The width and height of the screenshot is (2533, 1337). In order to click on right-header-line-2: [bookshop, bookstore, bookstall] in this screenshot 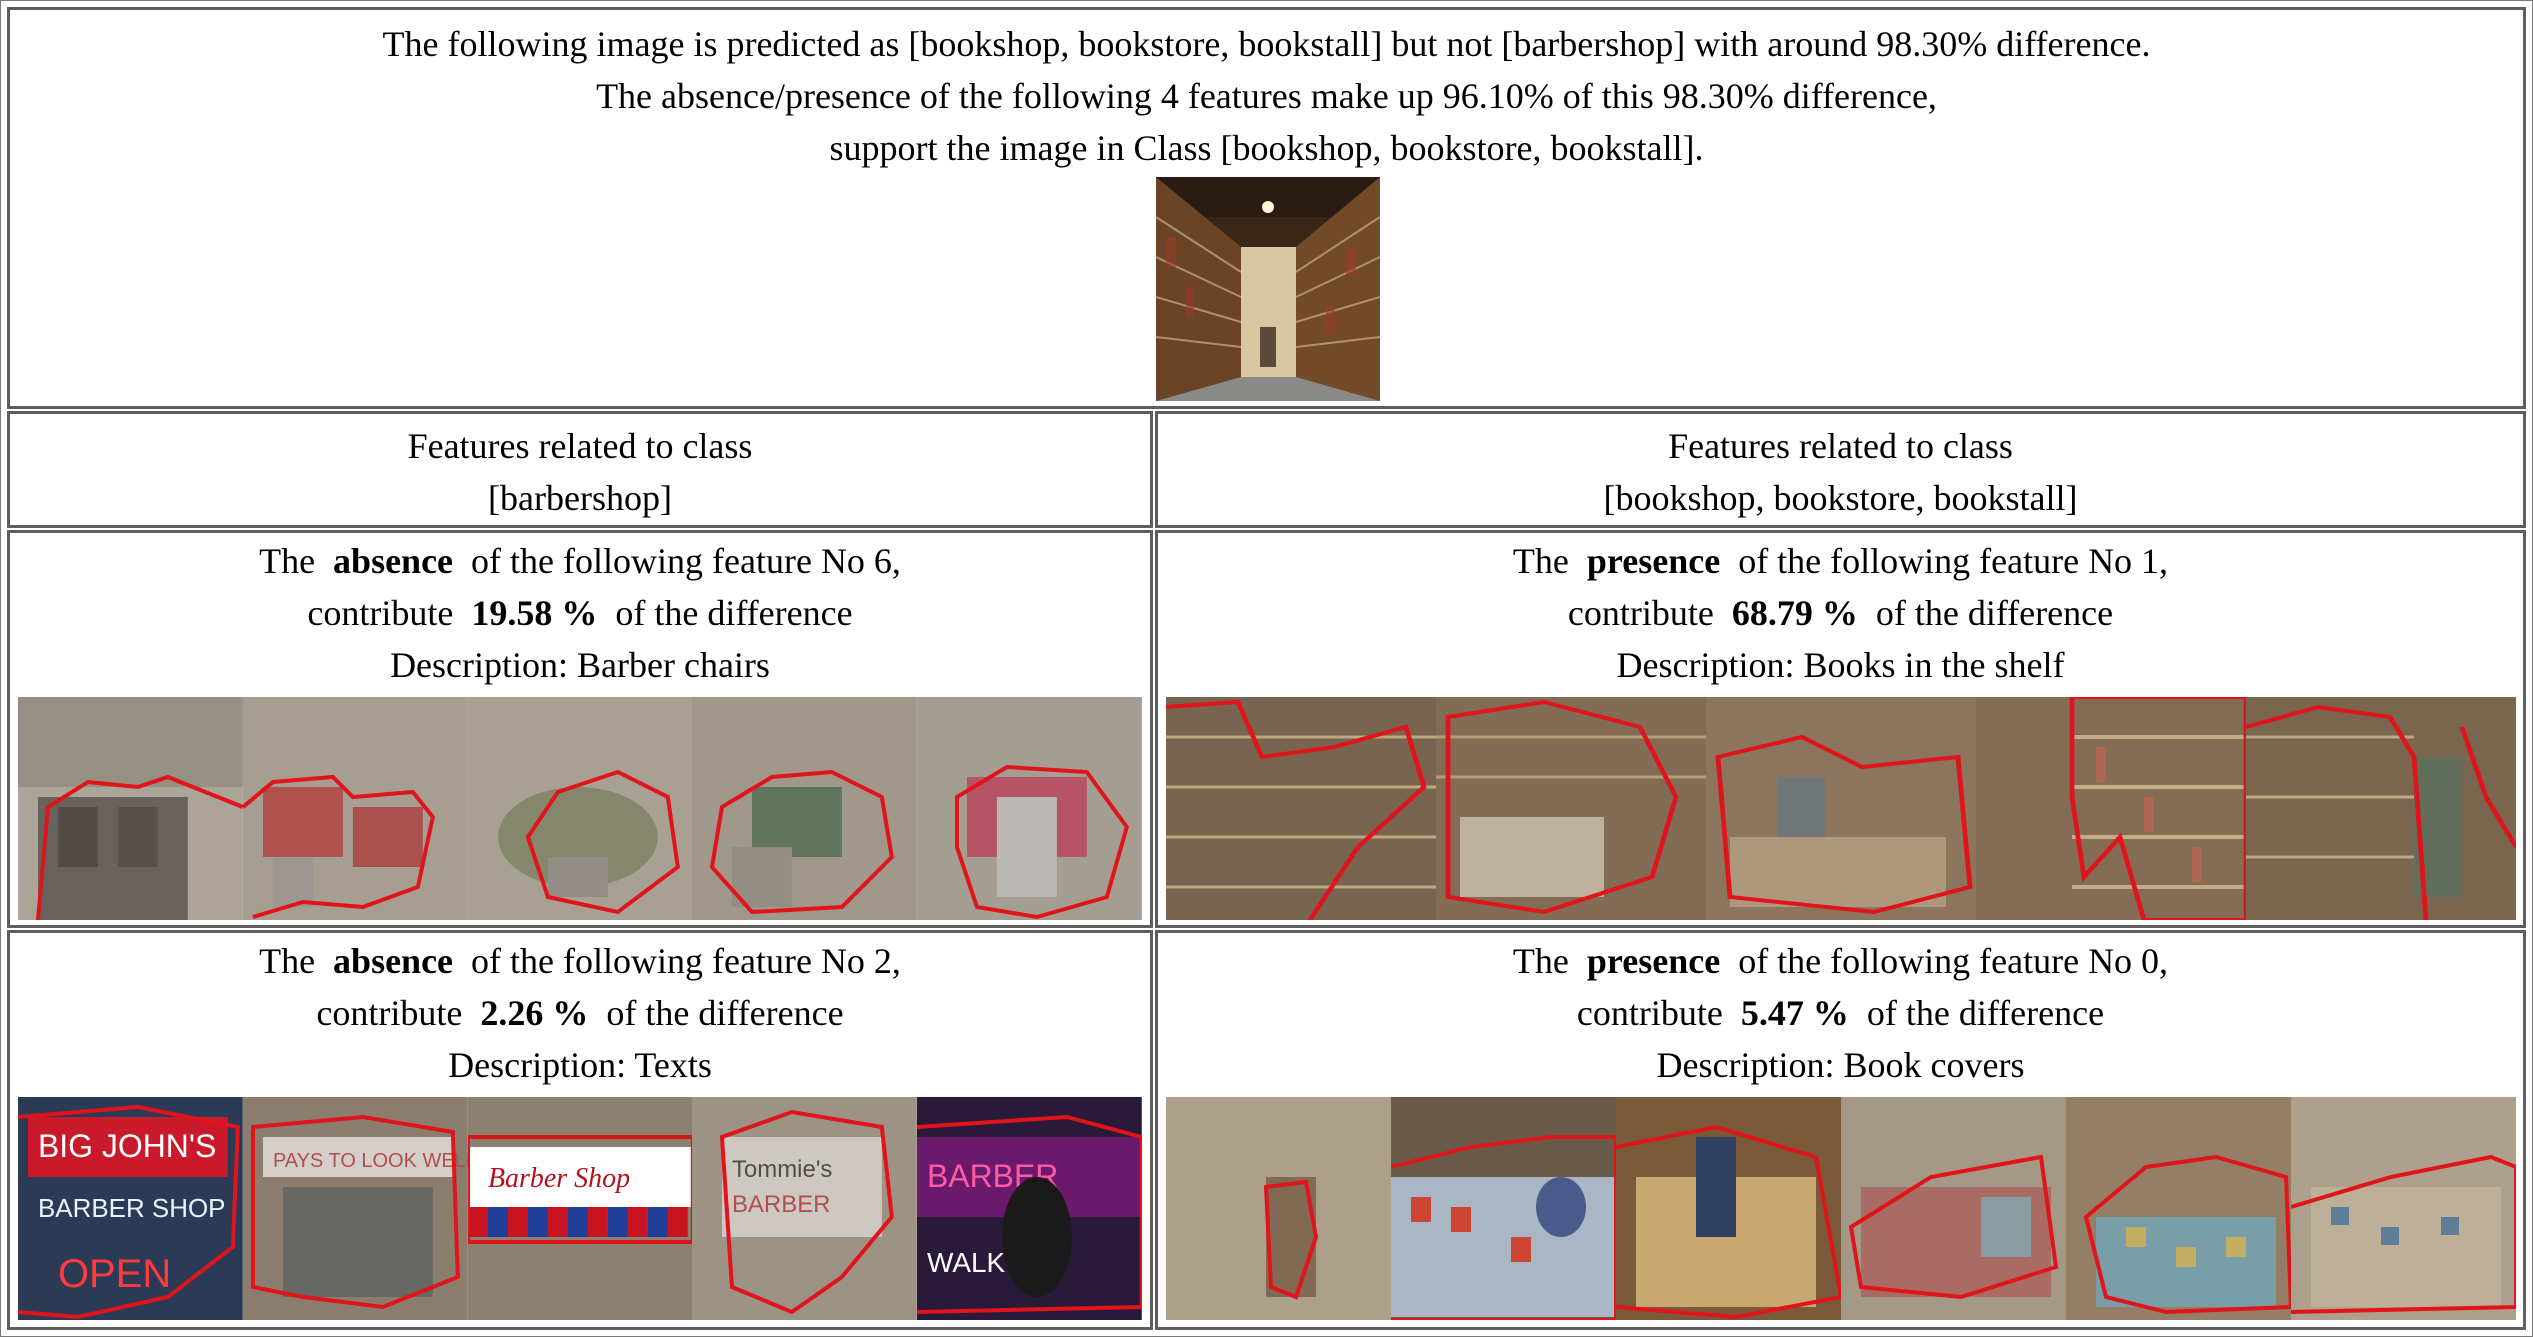, I will do `click(1840, 498)`.